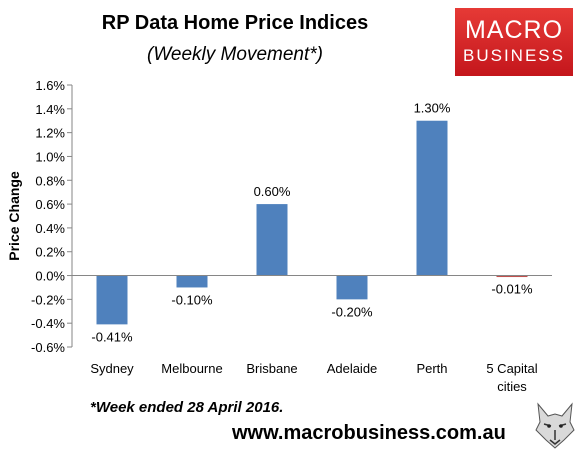  Describe the element at coordinates (192, 299) in the screenshot. I see `data-label: -0.10%` at that location.